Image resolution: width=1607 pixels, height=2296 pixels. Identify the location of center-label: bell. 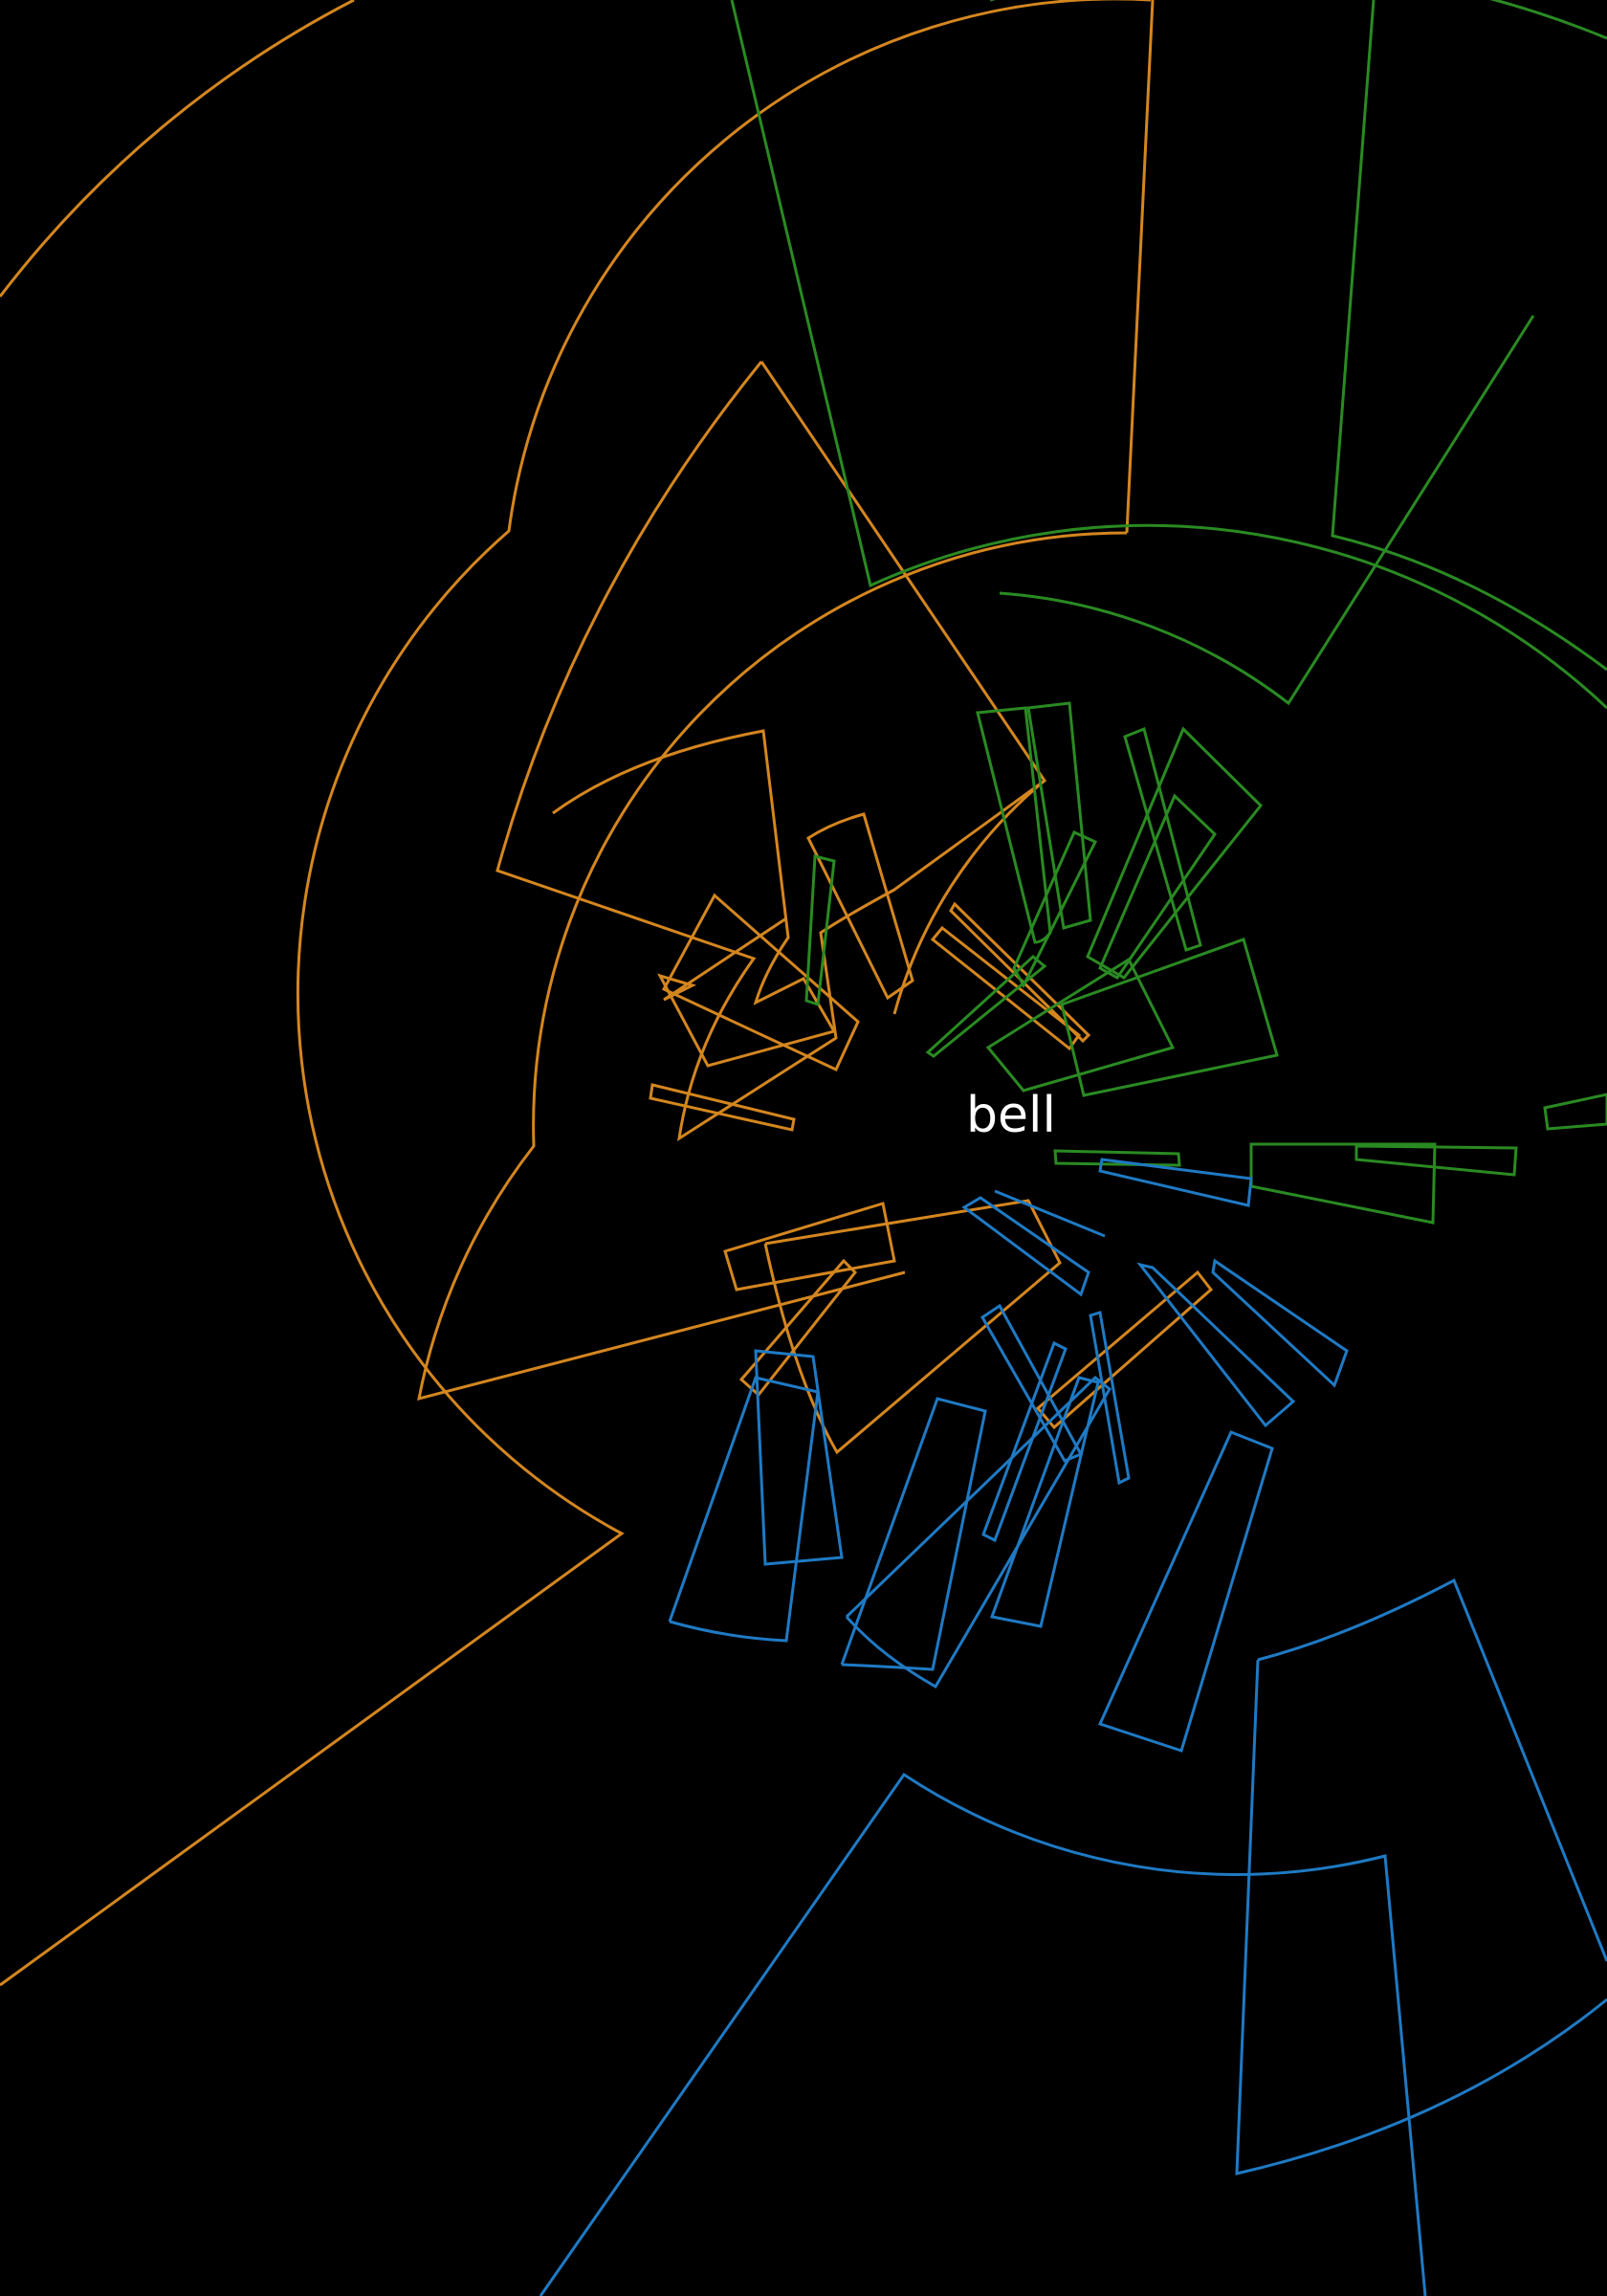
(1011, 1115).